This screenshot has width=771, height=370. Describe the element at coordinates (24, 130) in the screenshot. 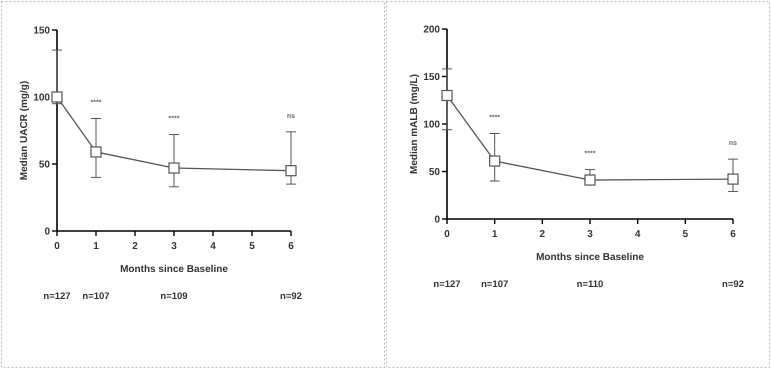

I see `y-axis-title: Median UACR (mg/g)` at that location.